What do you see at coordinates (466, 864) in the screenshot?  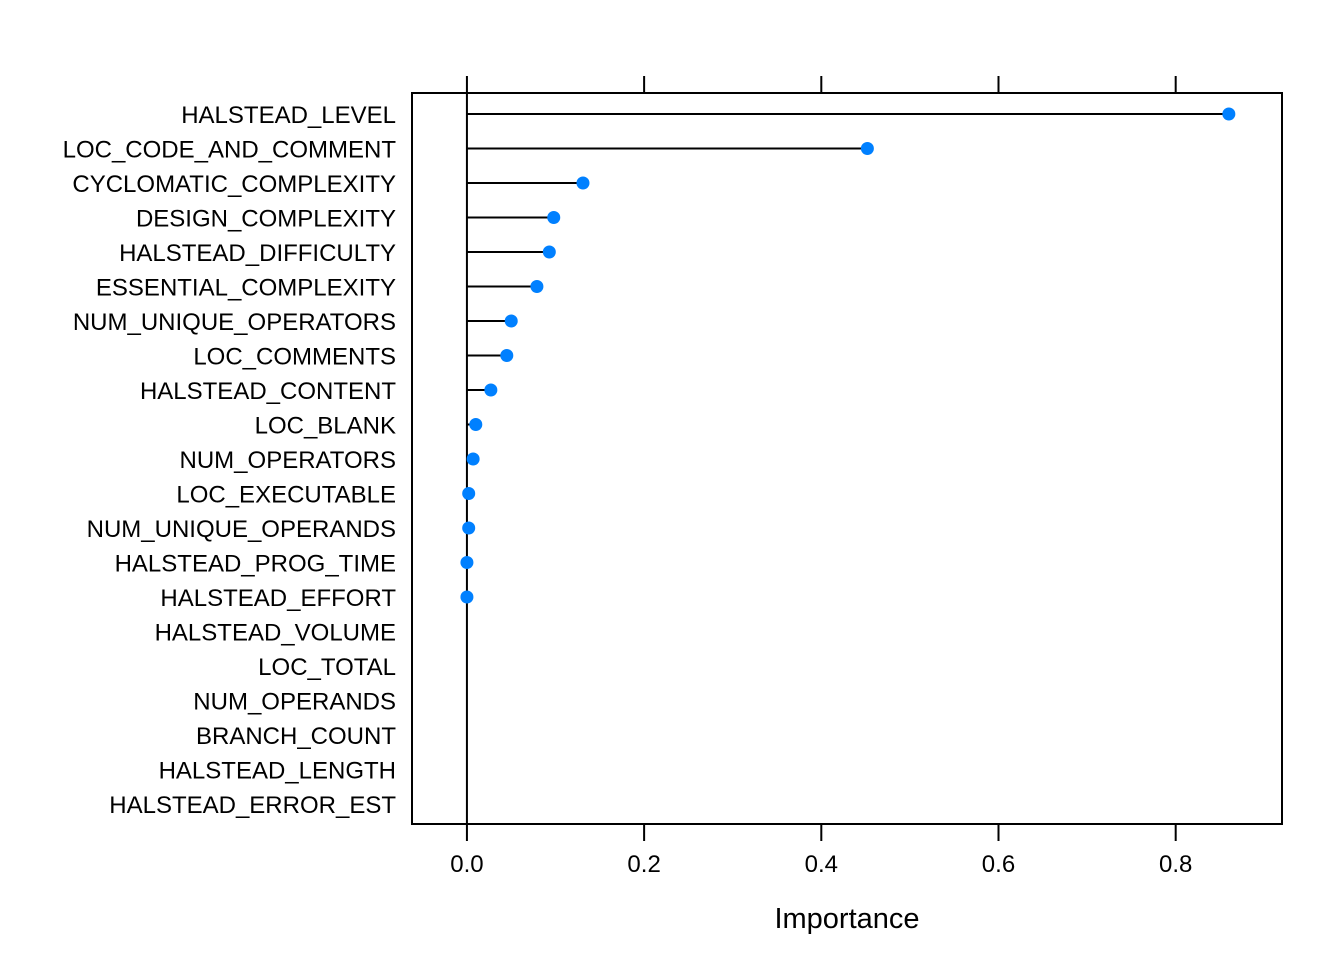 I see `x-tick-label: 0.0` at bounding box center [466, 864].